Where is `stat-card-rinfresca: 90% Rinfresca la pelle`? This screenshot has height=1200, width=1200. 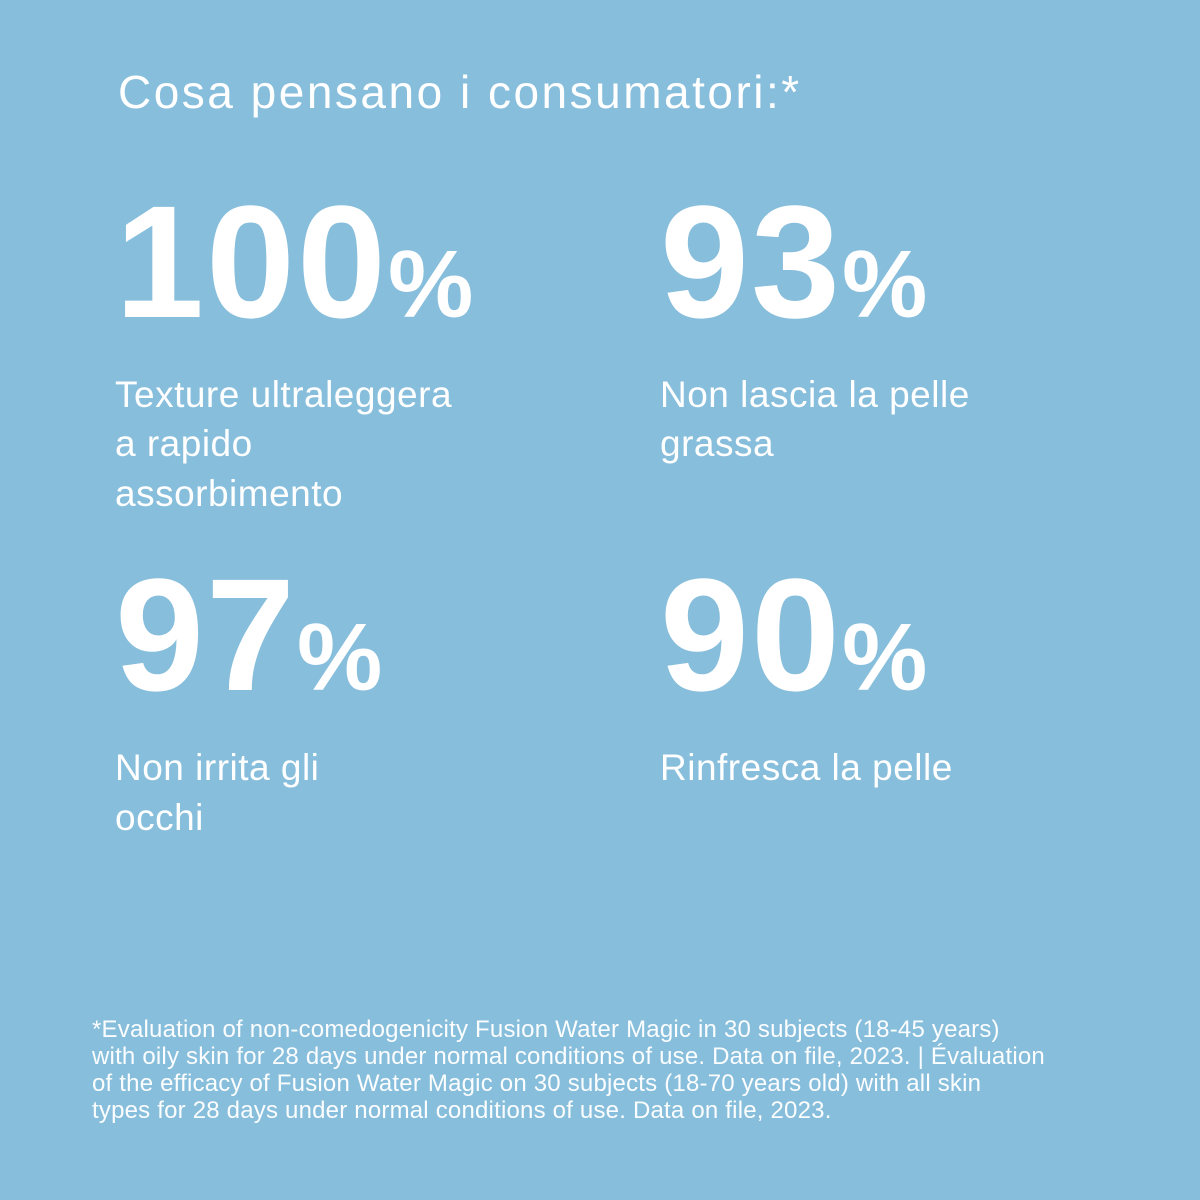
stat-card-rinfresca: 90% Rinfresca la pelle is located at coordinates (910, 699).